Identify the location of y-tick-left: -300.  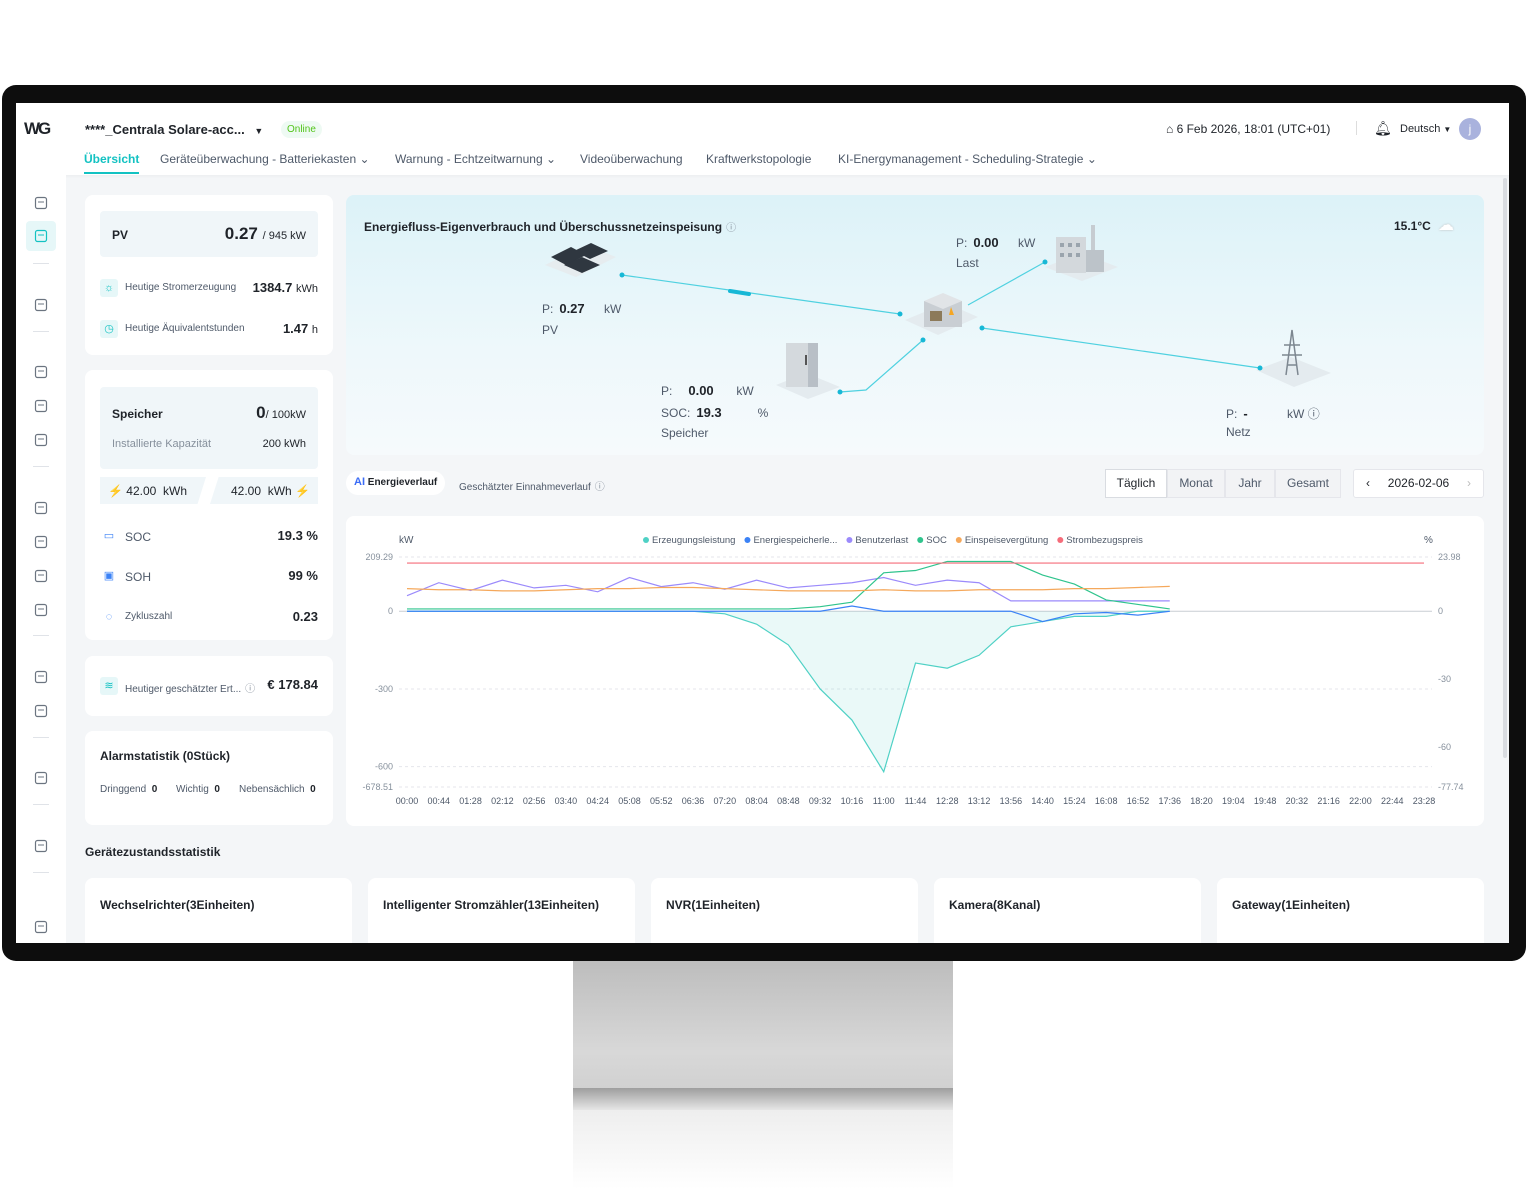
(384, 689).